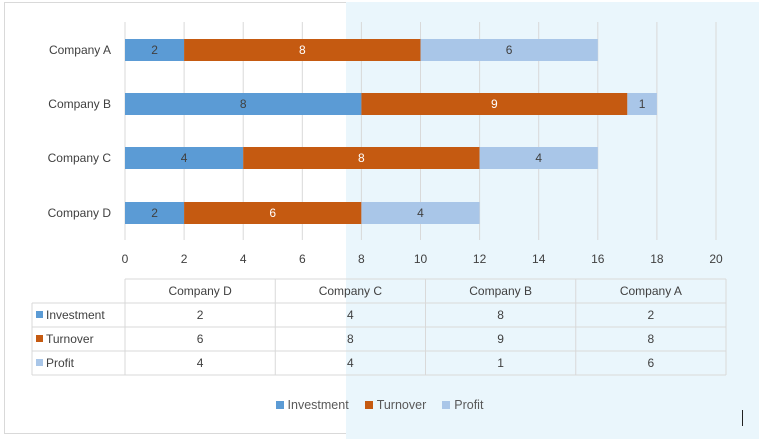 The image size is (759, 439). I want to click on category-label: Company B, so click(79, 104).